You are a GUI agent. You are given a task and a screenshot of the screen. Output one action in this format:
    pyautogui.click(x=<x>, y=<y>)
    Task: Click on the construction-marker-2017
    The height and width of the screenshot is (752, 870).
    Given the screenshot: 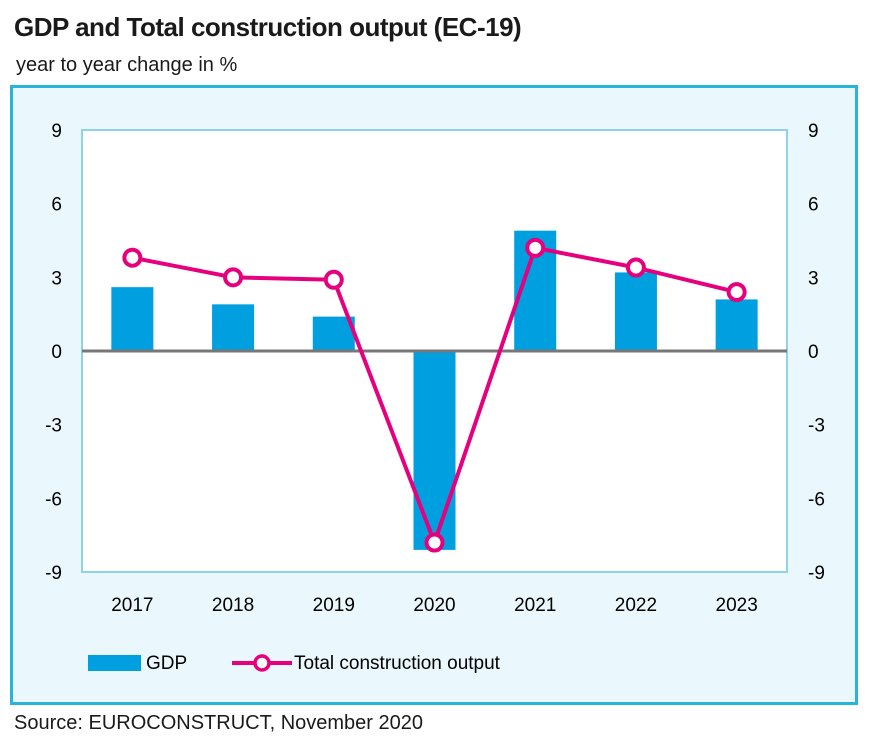 What is the action you would take?
    pyautogui.click(x=132, y=257)
    